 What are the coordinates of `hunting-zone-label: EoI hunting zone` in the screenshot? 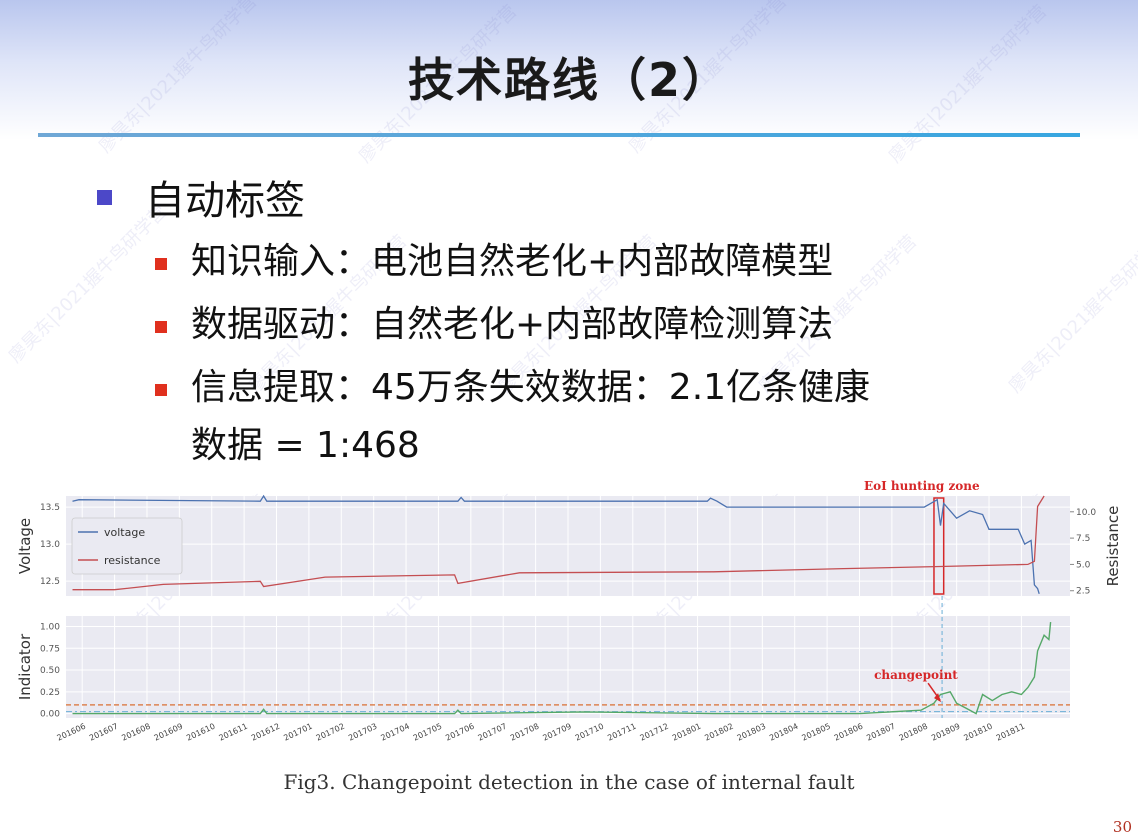 It's located at (922, 486).